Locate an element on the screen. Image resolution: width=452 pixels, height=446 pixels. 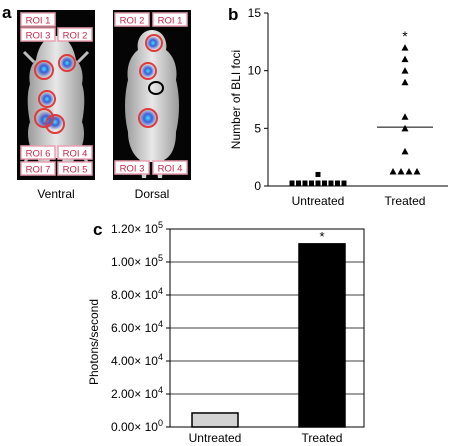
c-bar-untreated is located at coordinates (215, 420).